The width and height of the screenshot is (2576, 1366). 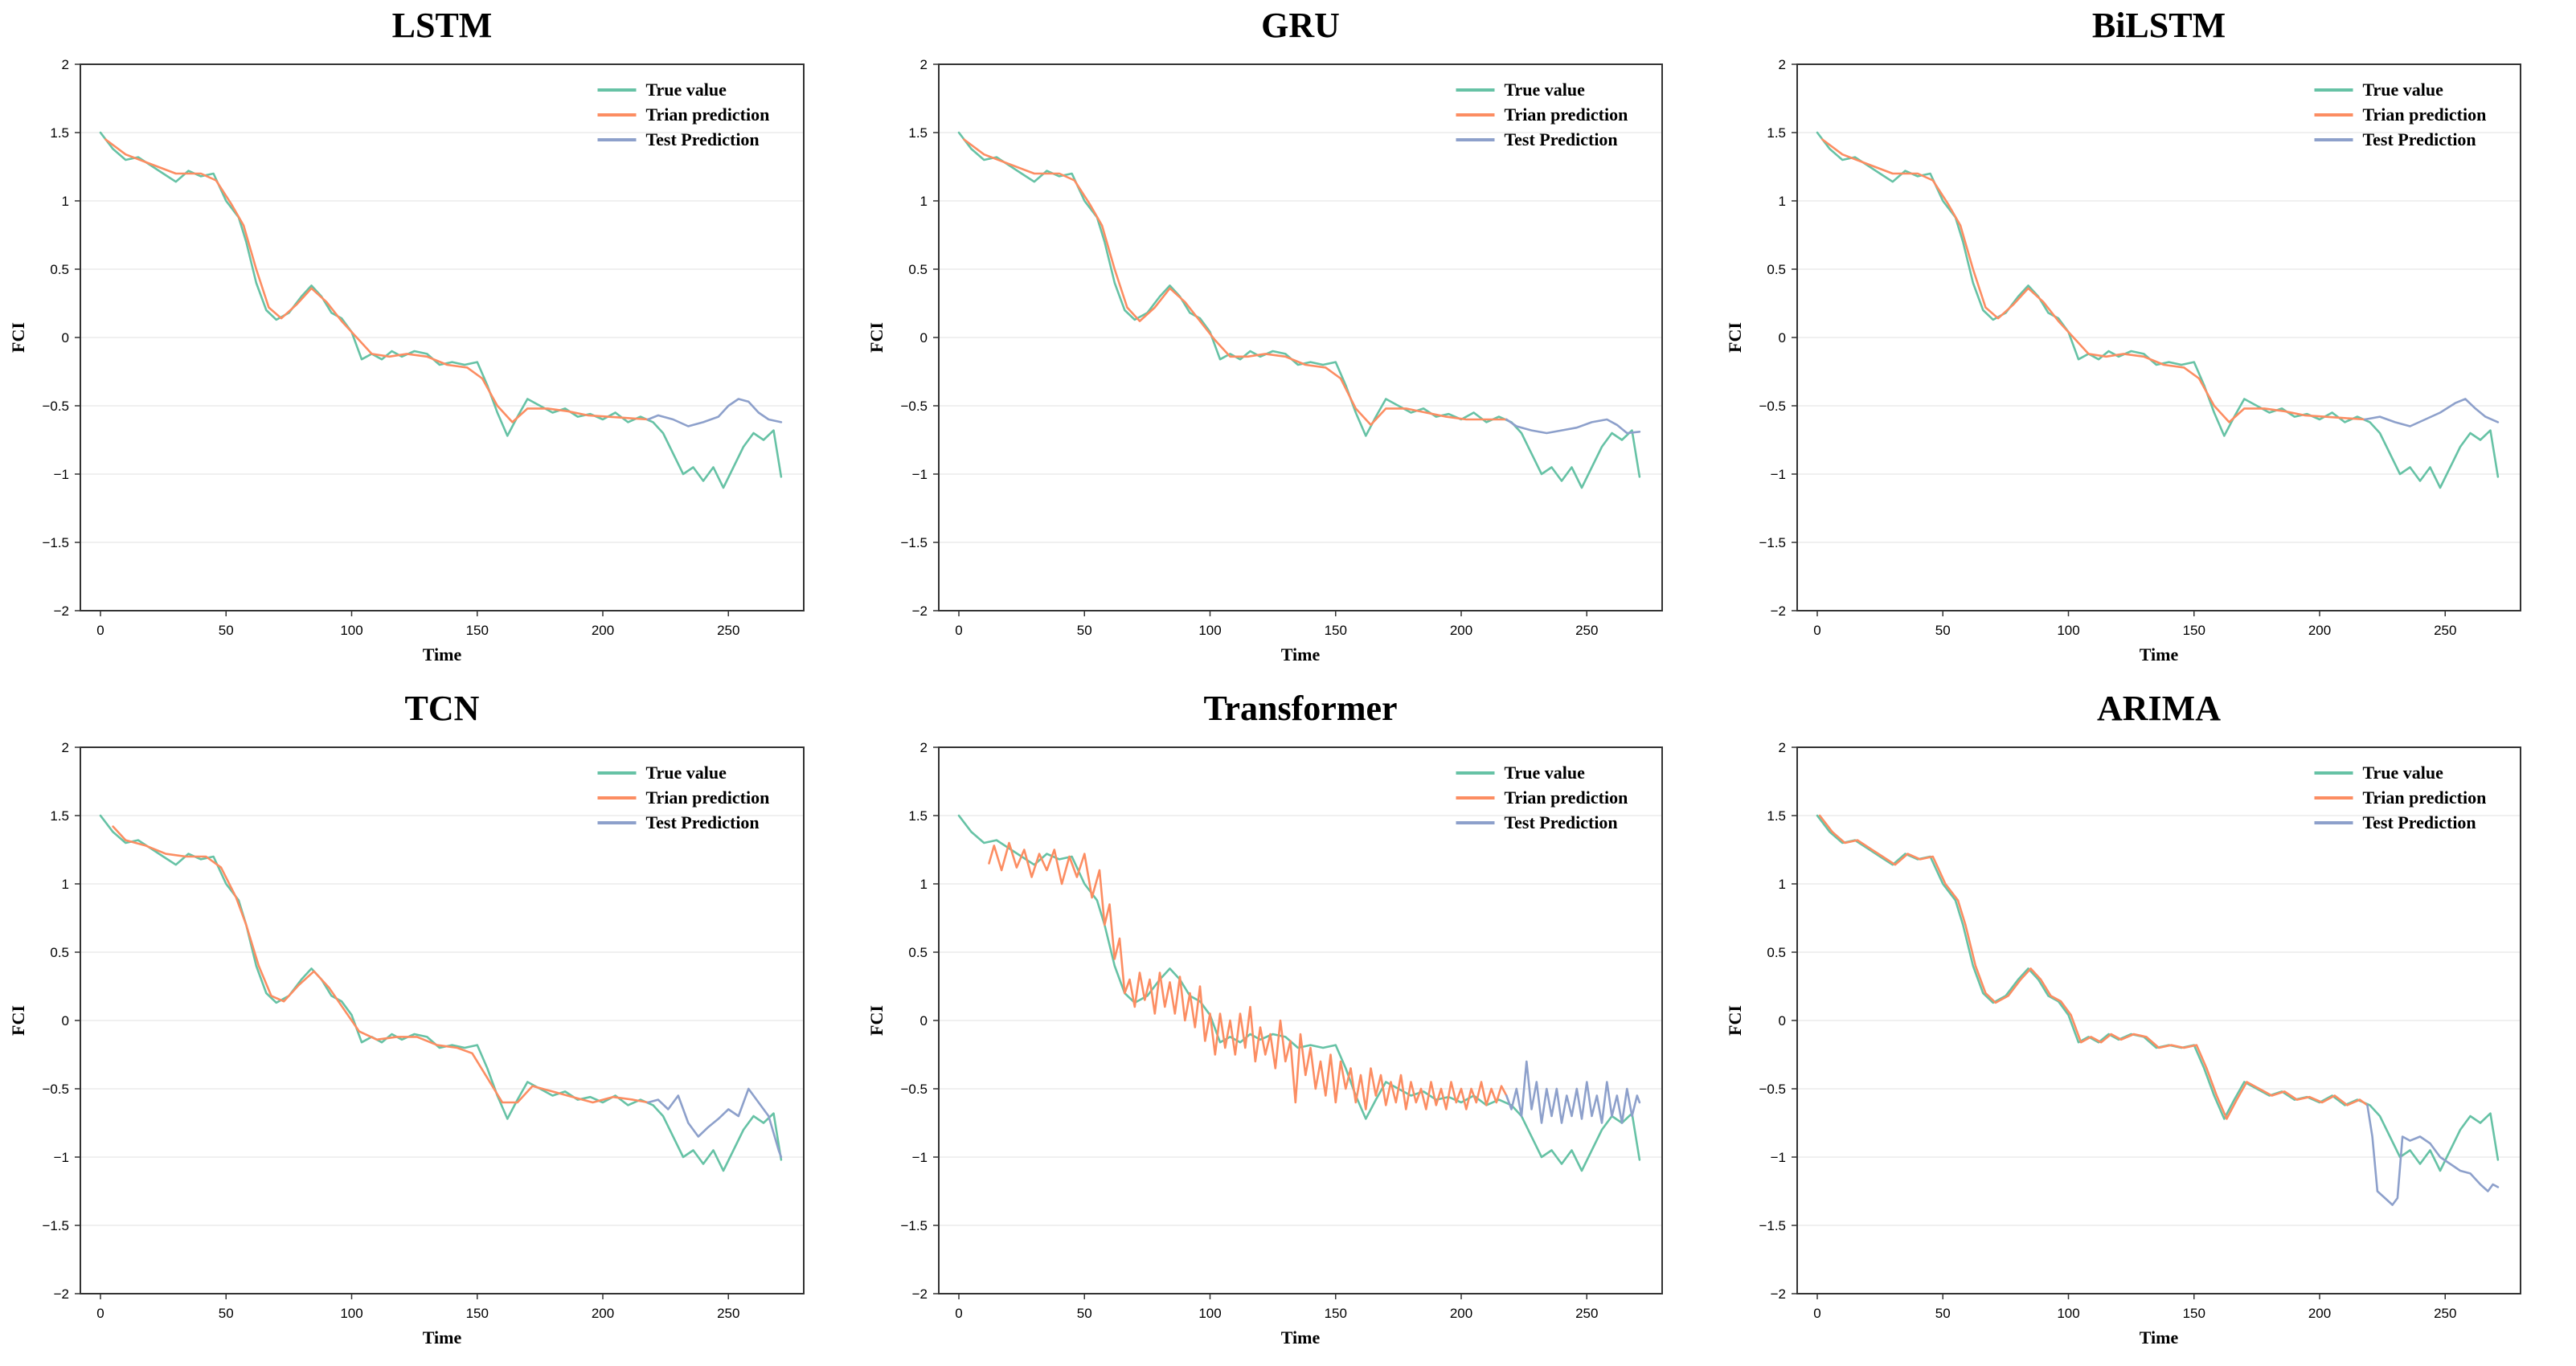 I want to click on chart-title: ARIMA, so click(x=2159, y=709).